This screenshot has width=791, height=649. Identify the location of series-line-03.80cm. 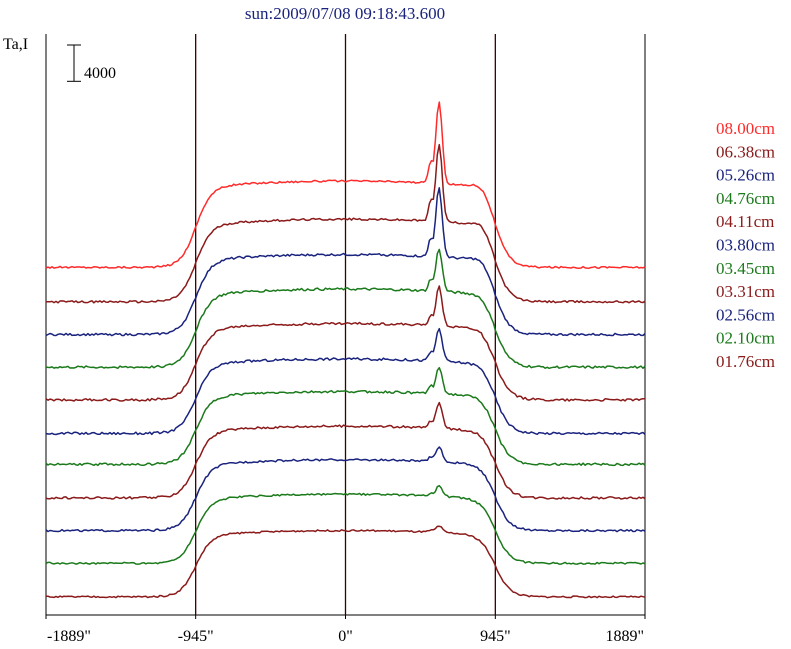
(345, 381).